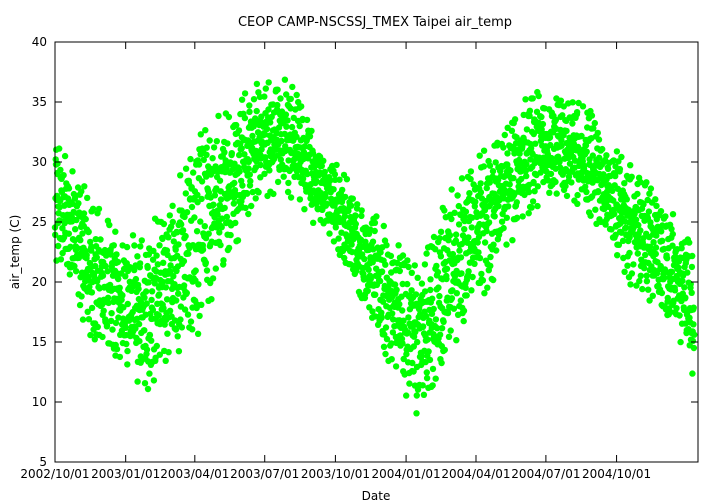 Image resolution: width=720 pixels, height=504 pixels. I want to click on y-tick-label: 25, so click(39, 222).